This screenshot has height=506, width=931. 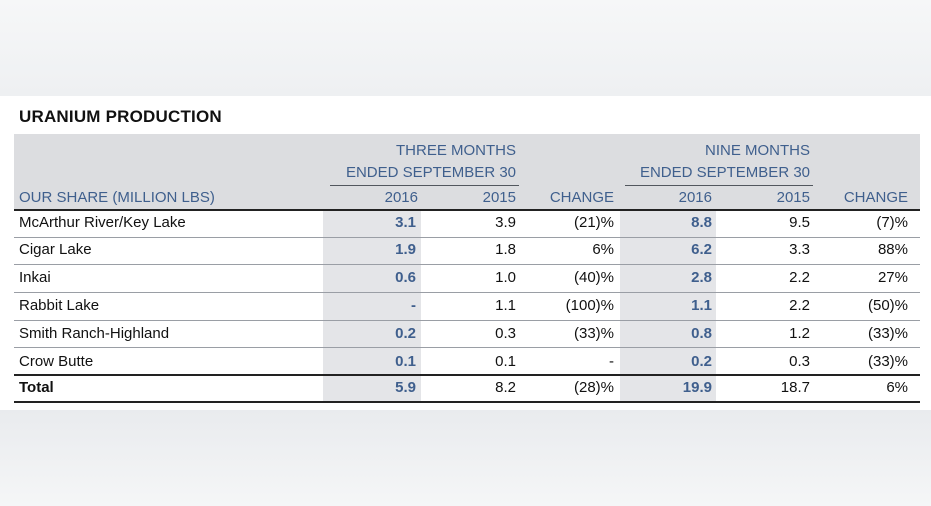 What do you see at coordinates (59, 305) in the screenshot?
I see `row-name-rabbit-lake: Rabbit Lake` at bounding box center [59, 305].